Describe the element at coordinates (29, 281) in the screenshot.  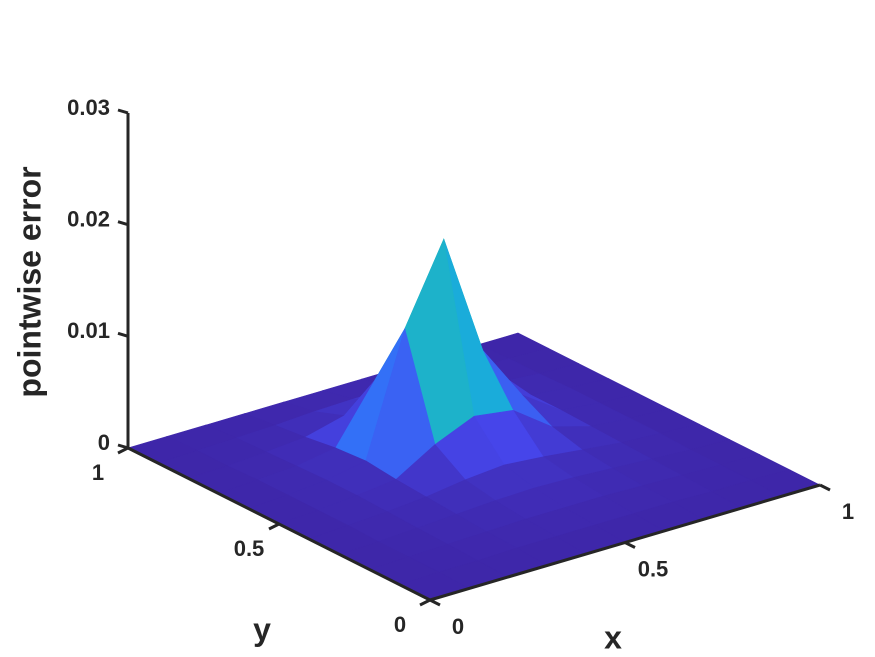
I see `z-axis-label: pointwise error` at that location.